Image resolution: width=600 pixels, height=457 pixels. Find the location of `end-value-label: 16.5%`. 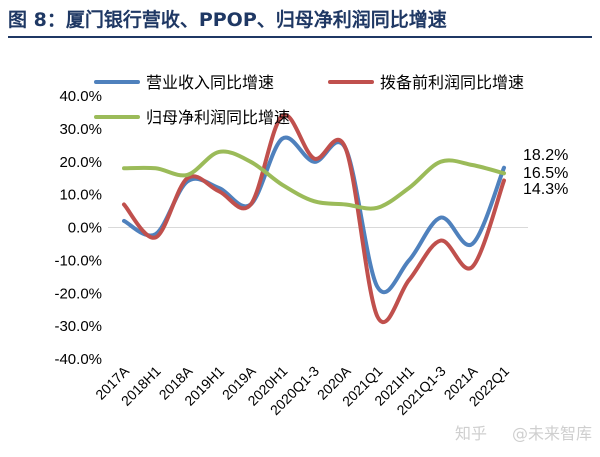

end-value-label: 16.5% is located at coordinates (545, 173).